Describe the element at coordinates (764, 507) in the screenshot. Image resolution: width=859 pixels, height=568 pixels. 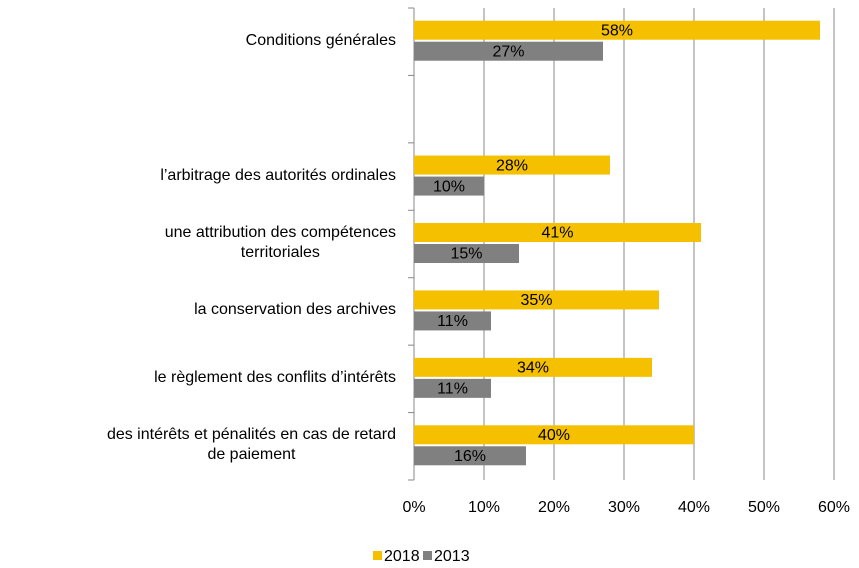
I see `x-tick-label: 50%` at that location.